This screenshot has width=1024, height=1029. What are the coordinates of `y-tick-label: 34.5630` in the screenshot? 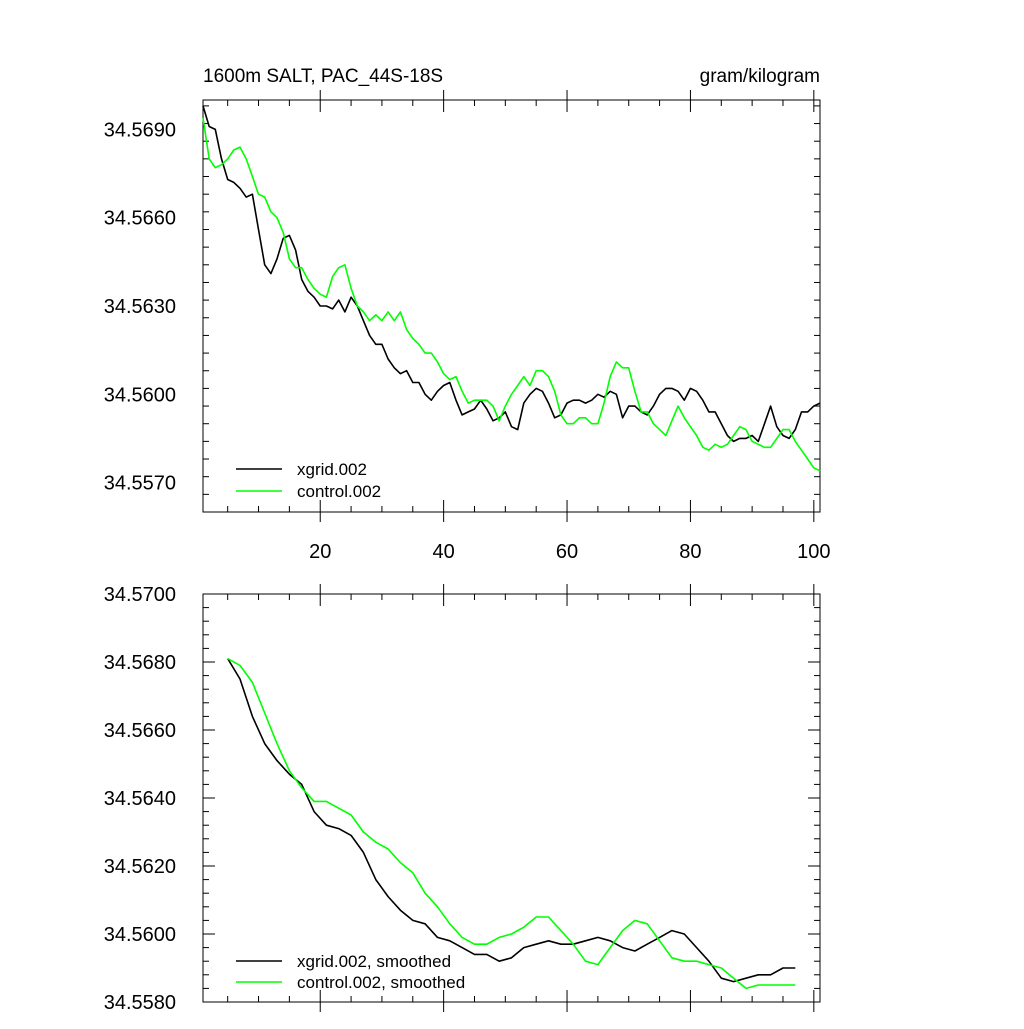 It's located at (140, 307).